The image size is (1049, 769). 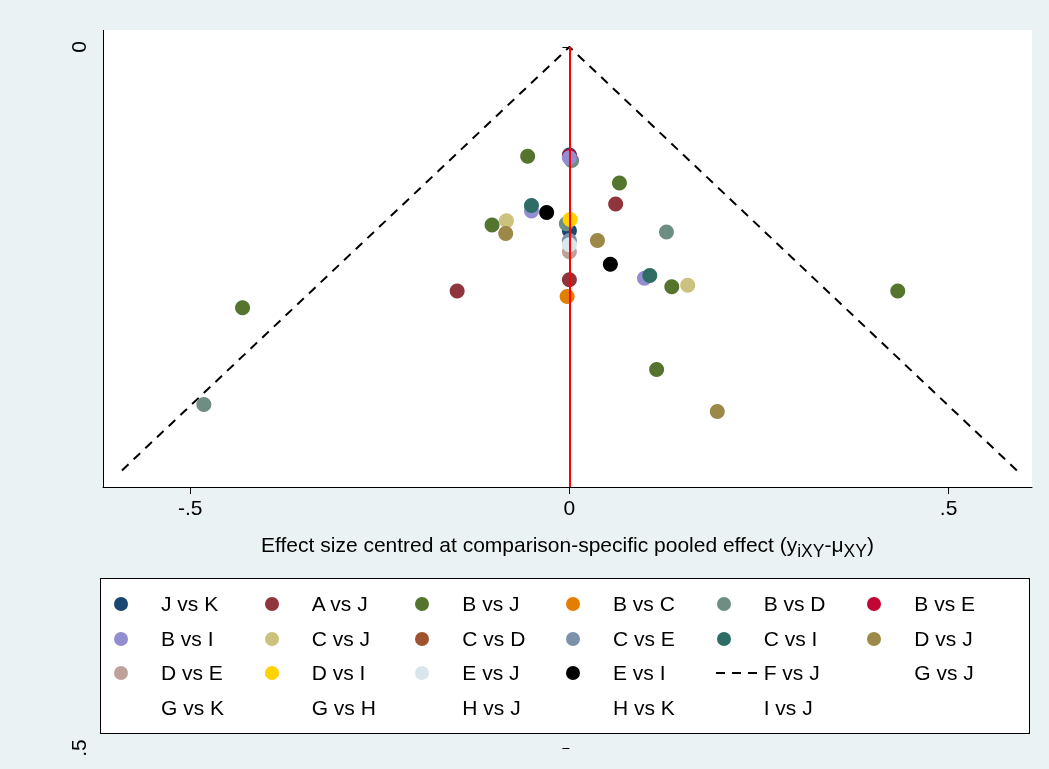 What do you see at coordinates (794, 604) in the screenshot?
I see `legend-label: B vs D` at bounding box center [794, 604].